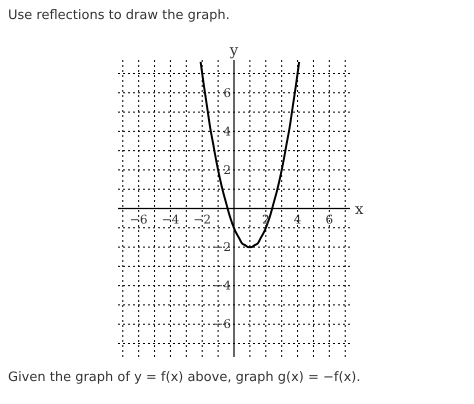 This screenshot has width=474, height=404. I want to click on x-axis-title: x, so click(359, 209).